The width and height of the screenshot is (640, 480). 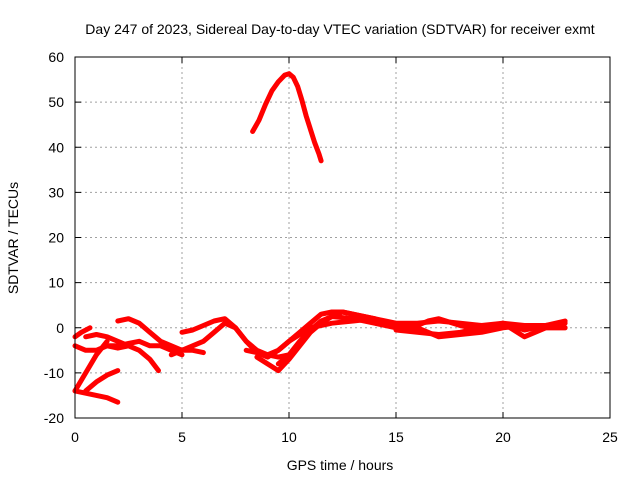 What do you see at coordinates (56, 102) in the screenshot?
I see `y-tick-label: 50` at bounding box center [56, 102].